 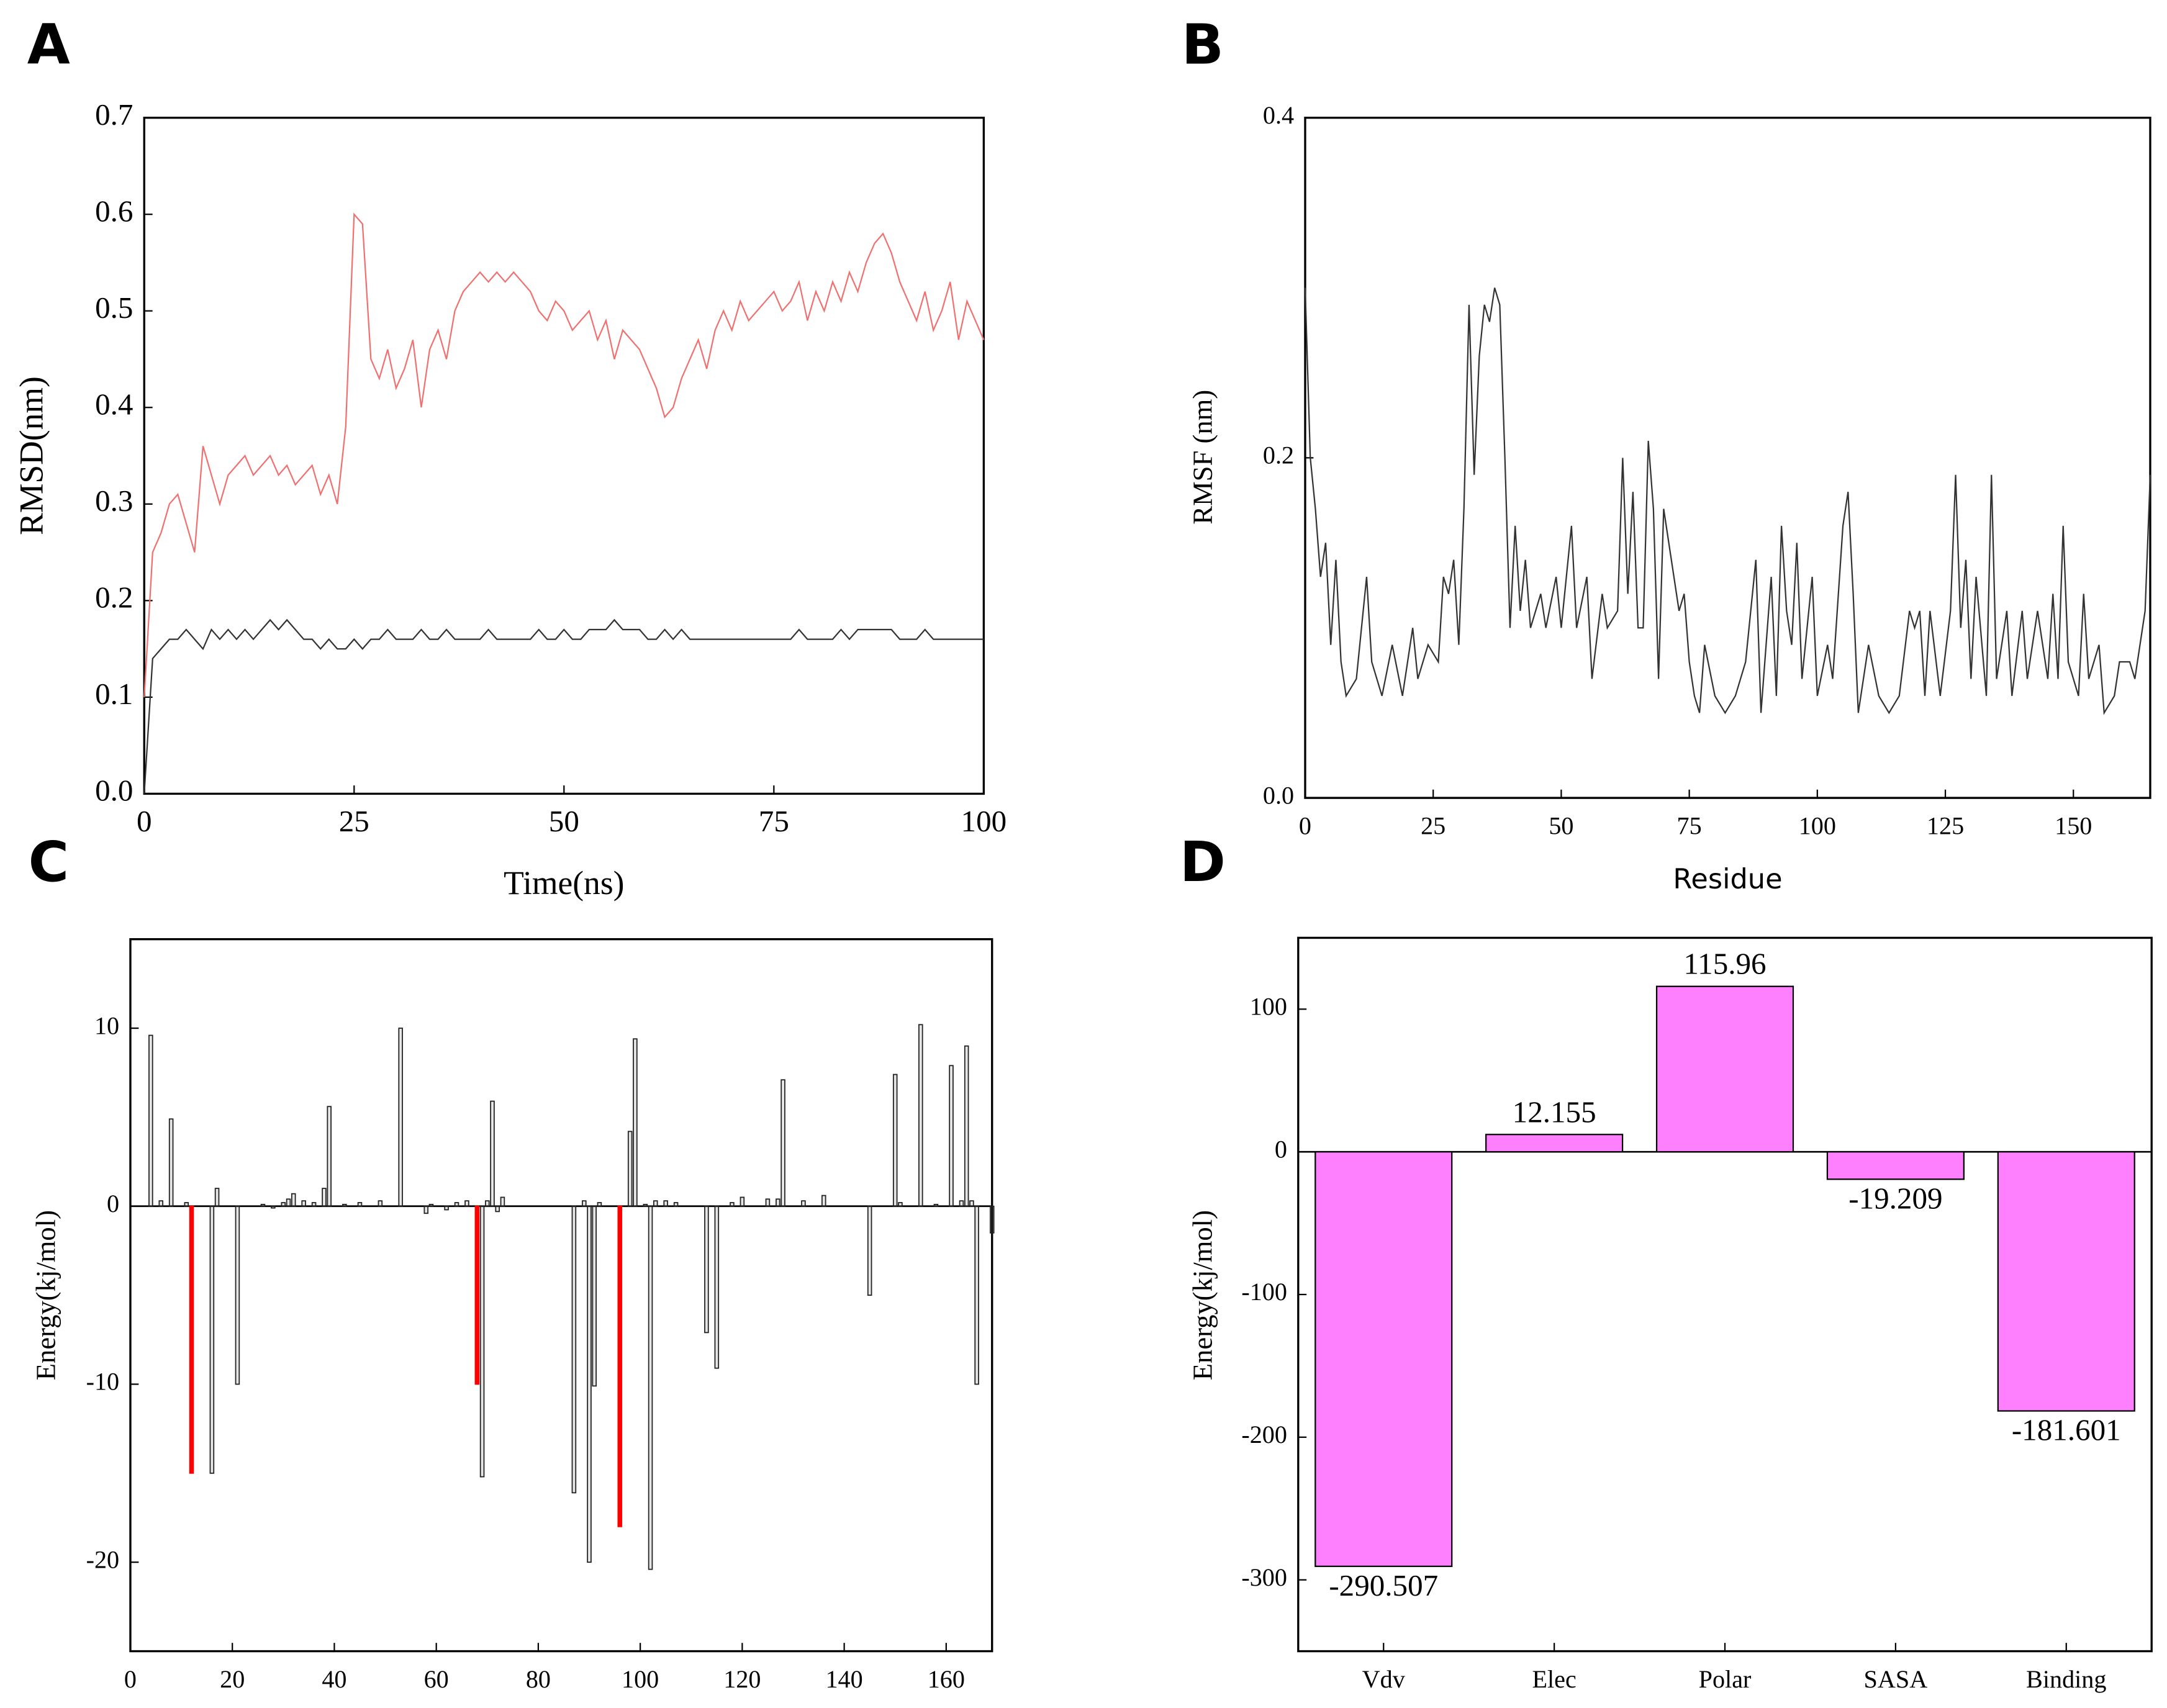 What do you see at coordinates (1268, 1007) in the screenshot?
I see `y-tick-label: 100` at bounding box center [1268, 1007].